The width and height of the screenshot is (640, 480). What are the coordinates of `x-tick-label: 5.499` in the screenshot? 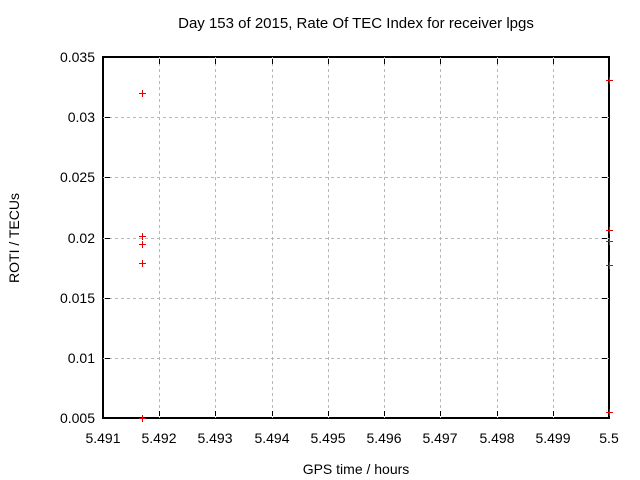 It's located at (553, 438).